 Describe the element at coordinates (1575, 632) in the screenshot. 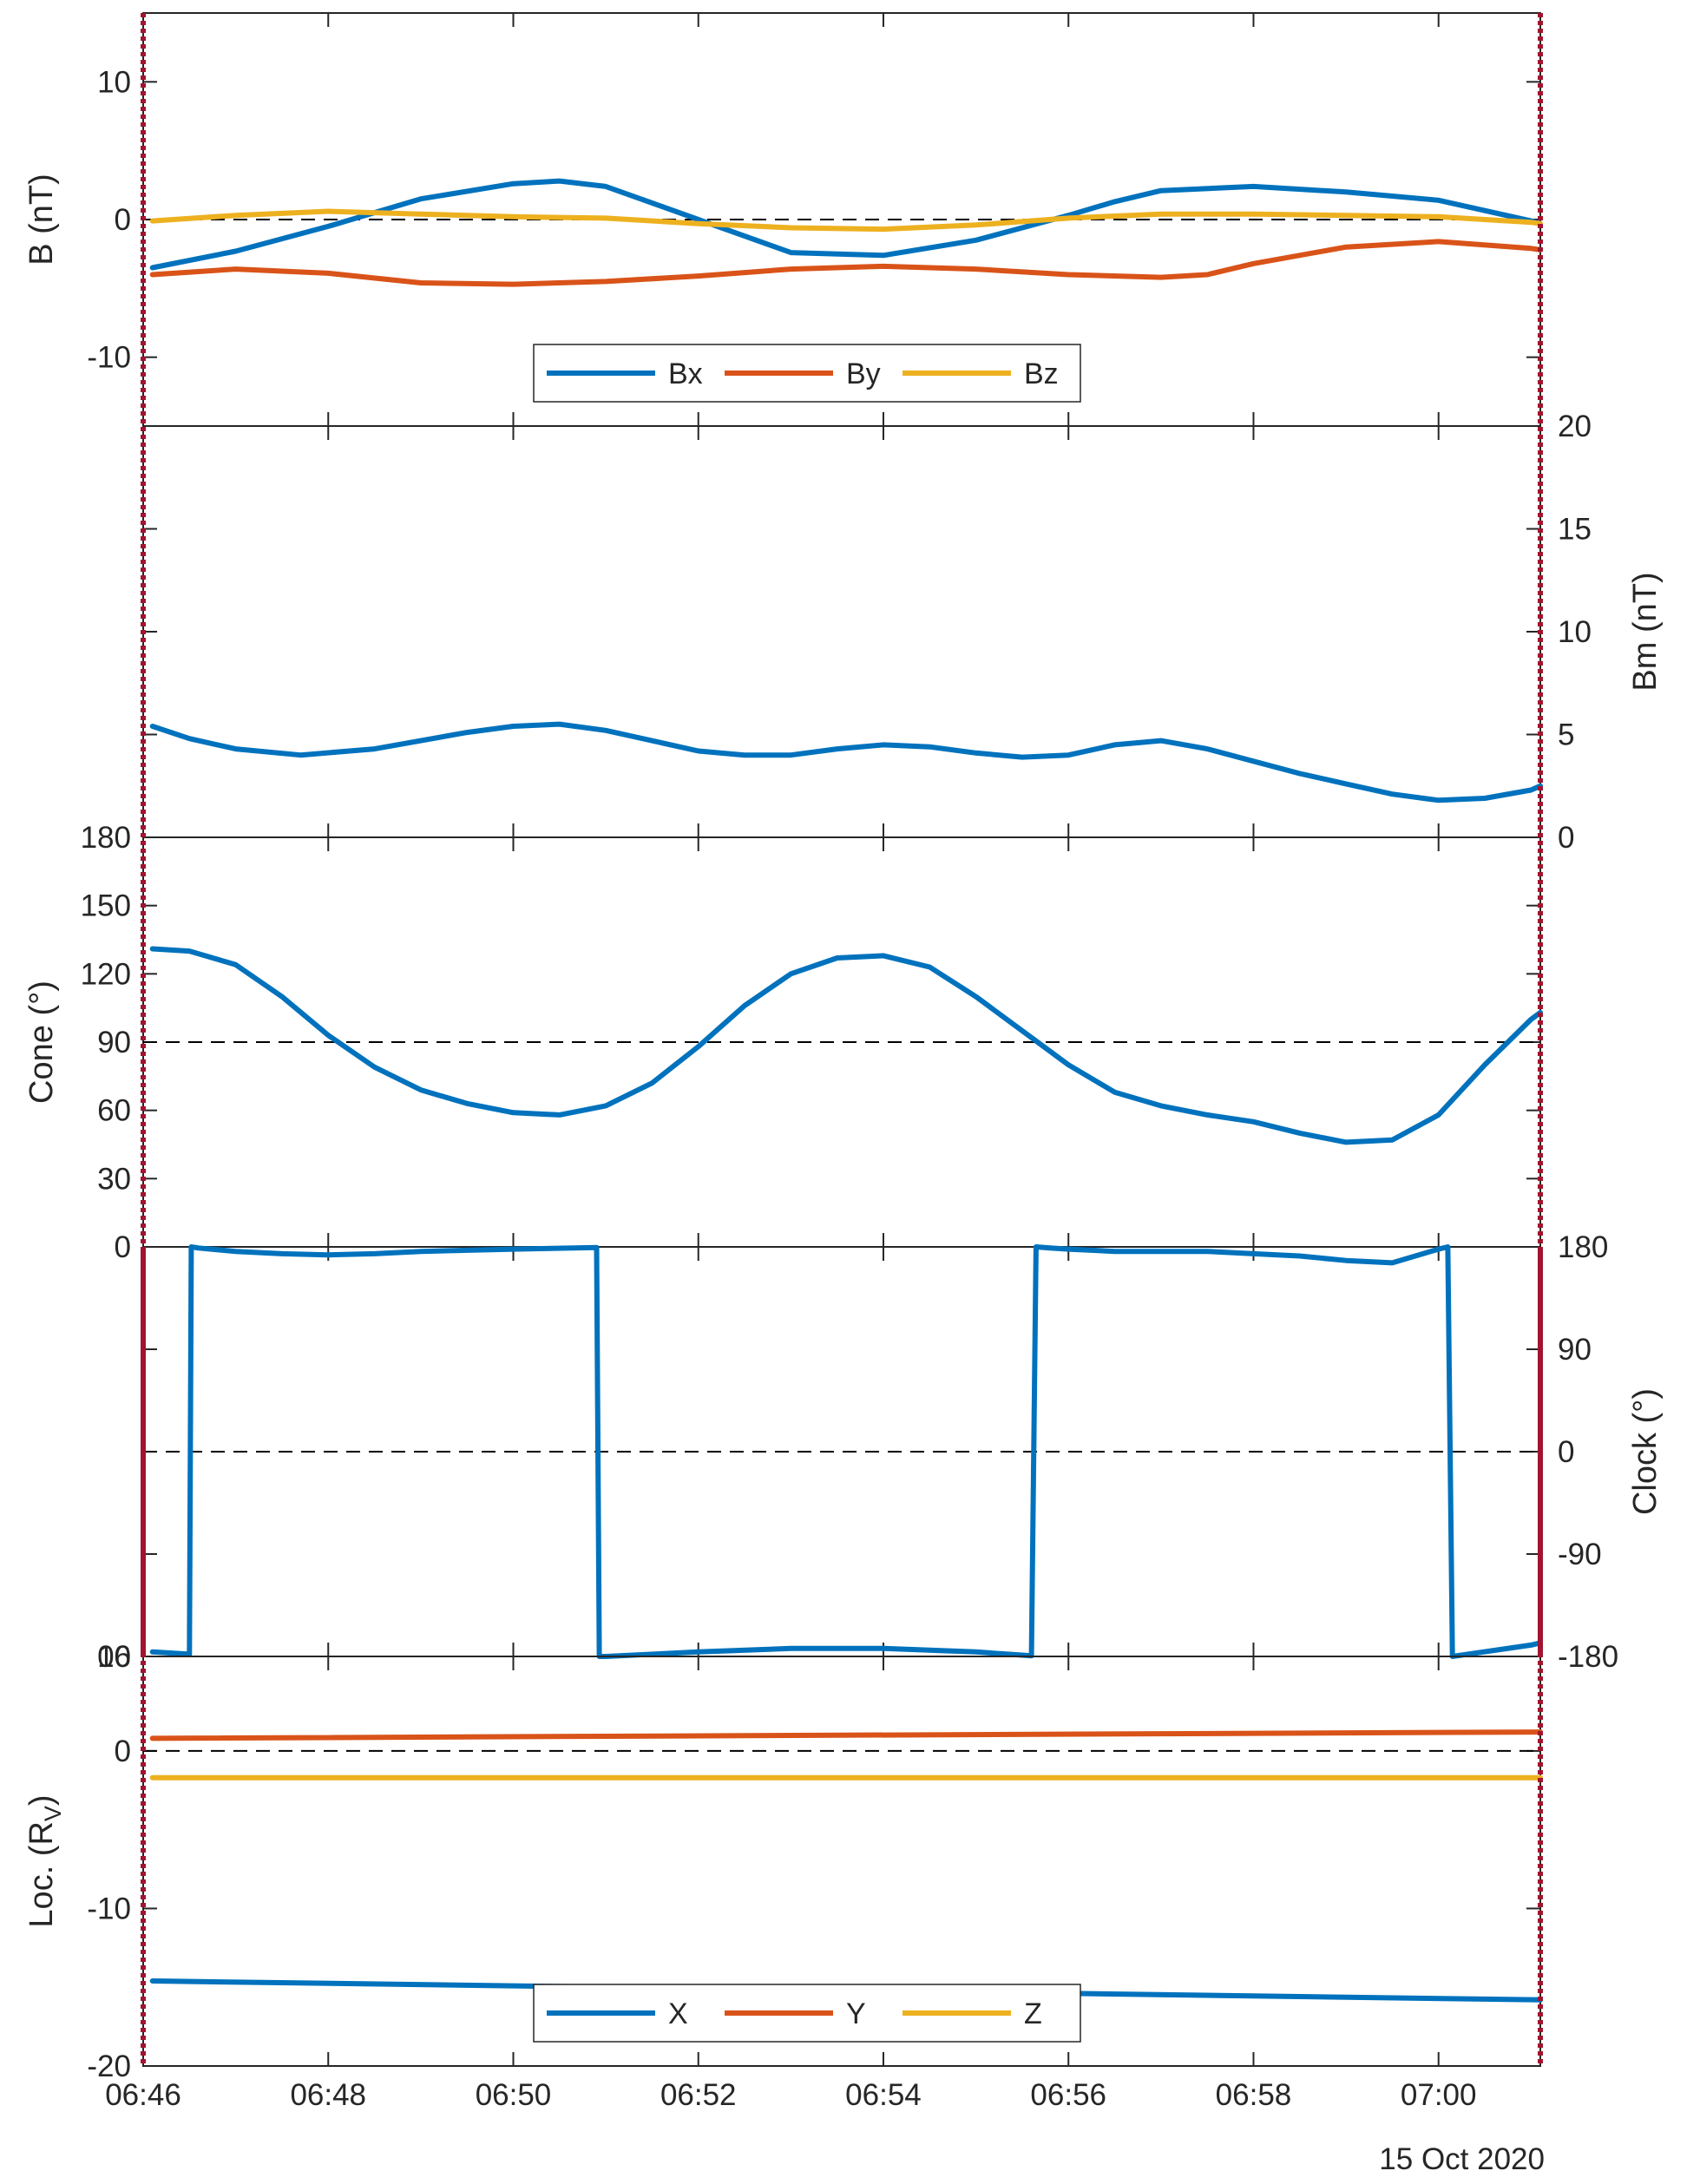

I see `bm-ytick-label: 10` at that location.